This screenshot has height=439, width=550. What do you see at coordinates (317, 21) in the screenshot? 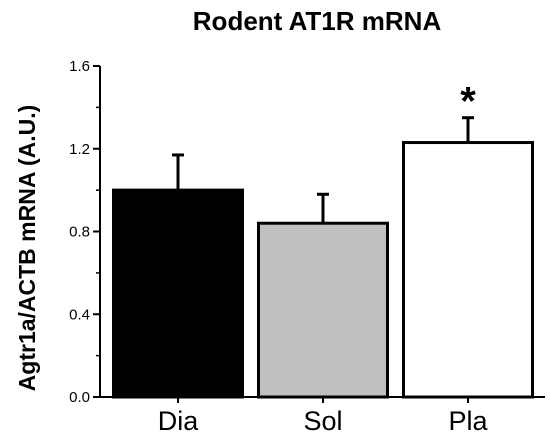
I see `chart-title: Rodent AT1R mRNA` at bounding box center [317, 21].